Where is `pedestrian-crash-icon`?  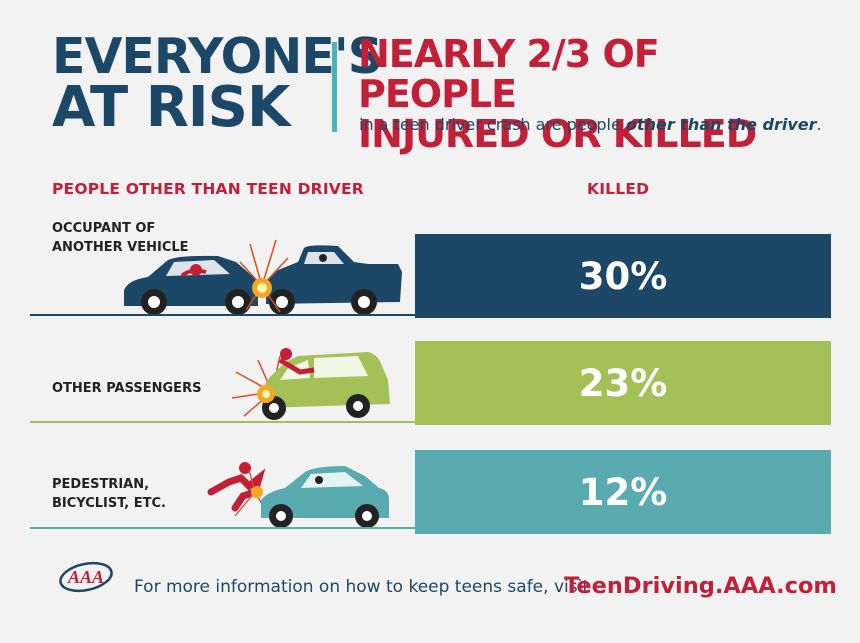
pedestrian-crash-icon is located at coordinates (298, 495).